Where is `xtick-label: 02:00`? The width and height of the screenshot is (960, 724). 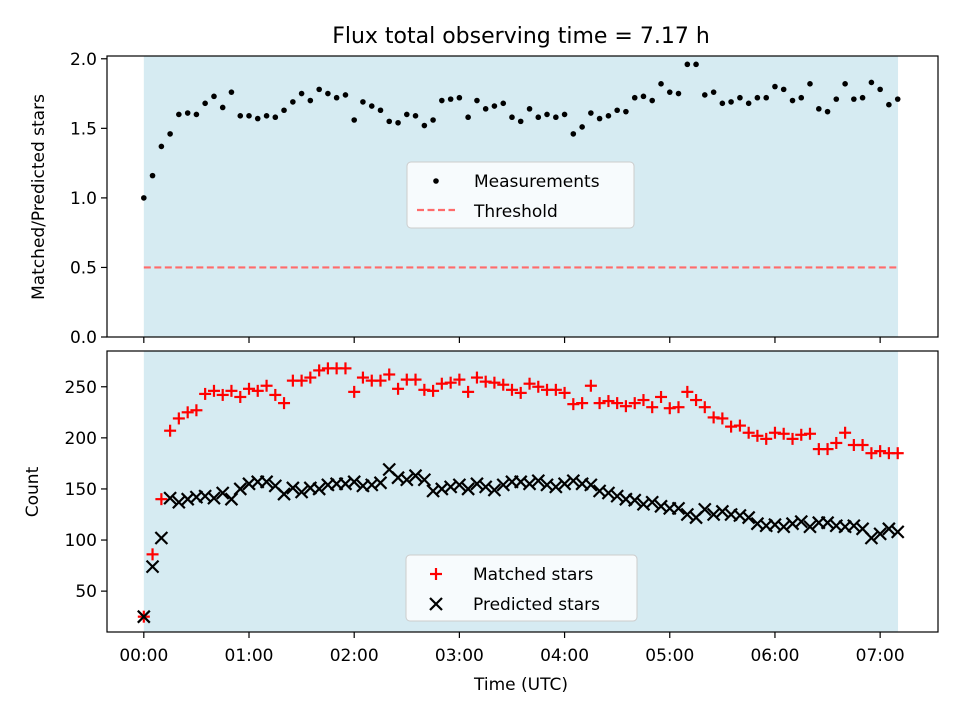
xtick-label: 02:00 is located at coordinates (354, 656).